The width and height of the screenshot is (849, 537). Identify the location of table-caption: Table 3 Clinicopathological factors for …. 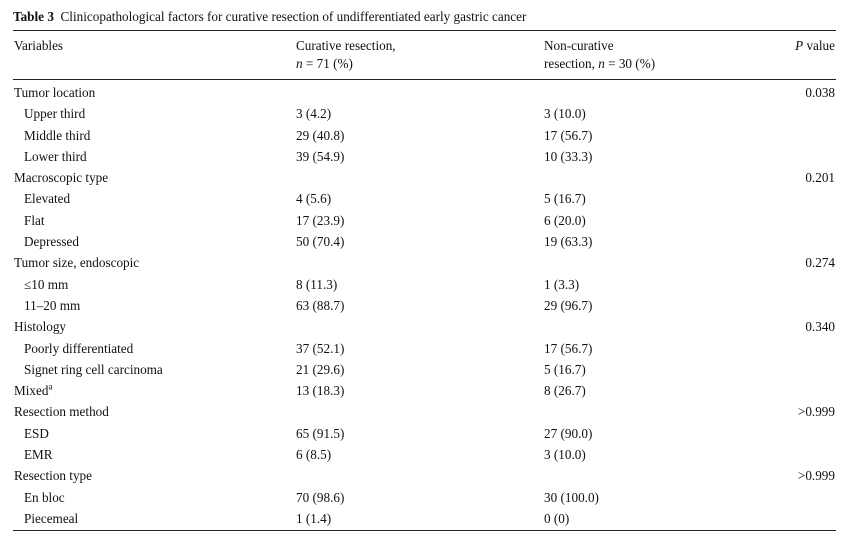
(269, 17).